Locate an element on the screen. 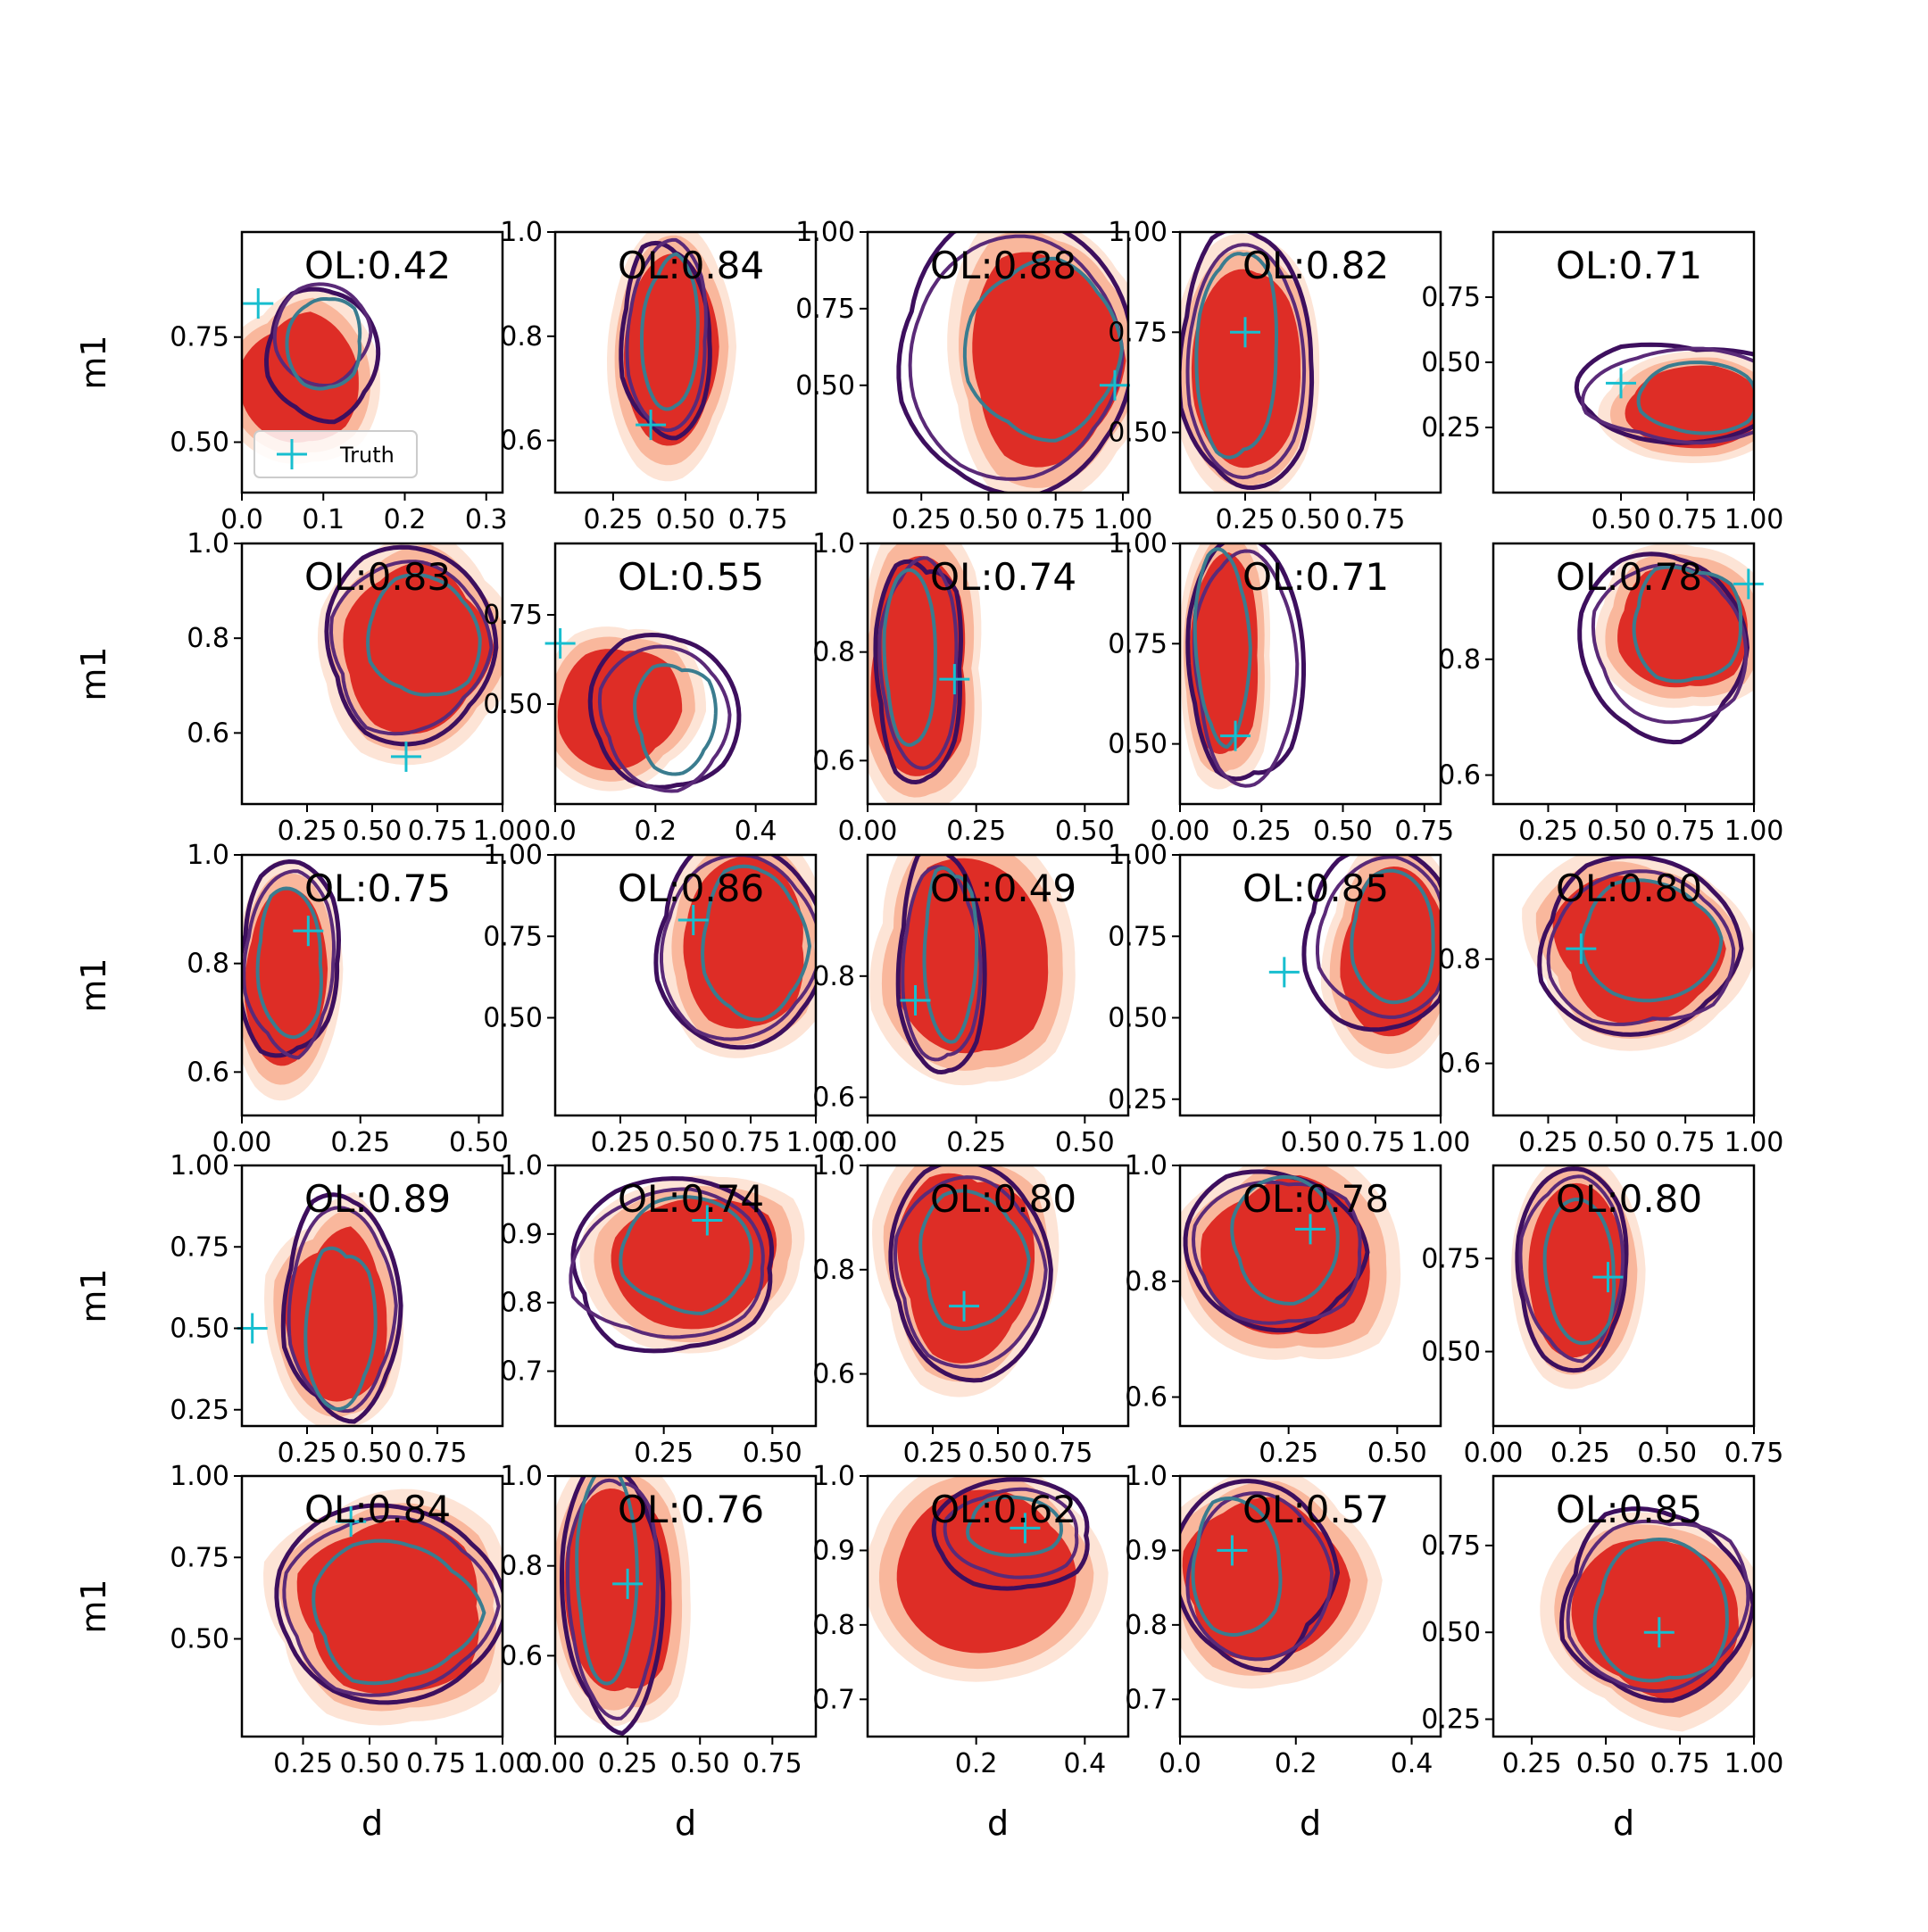  legend-box is located at coordinates (335, 454).